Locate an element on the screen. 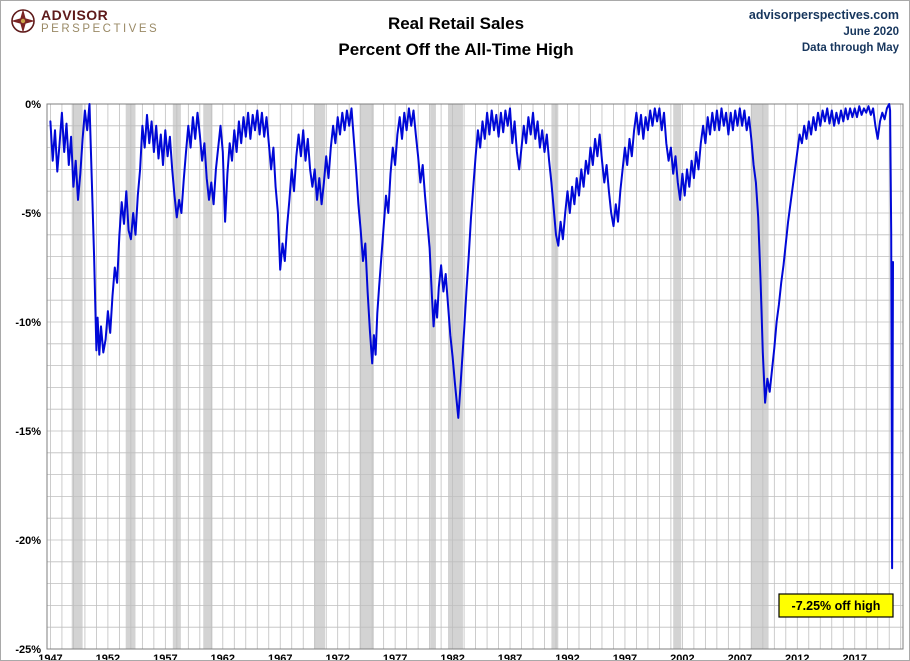  annotation-box is located at coordinates (836, 605).